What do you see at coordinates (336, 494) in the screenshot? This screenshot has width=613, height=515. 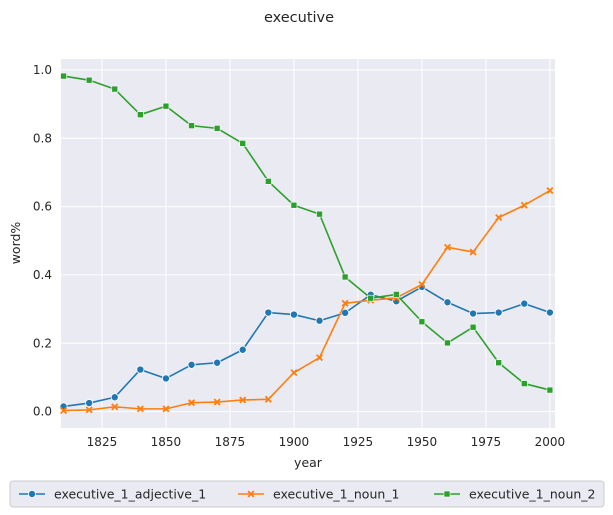 I see `legend-label: executive_1_noun_1` at bounding box center [336, 494].